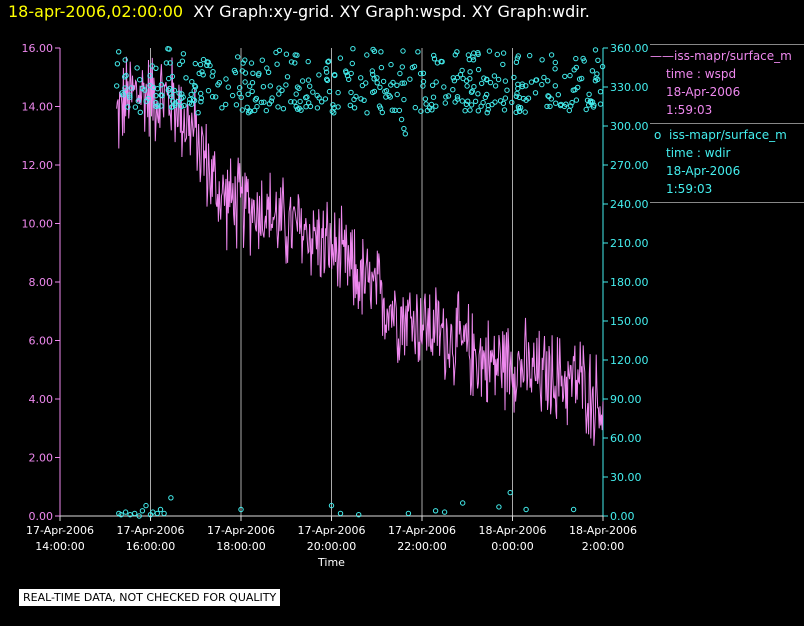 The image size is (804, 626). I want to click on x-tick-label-time: 22:00:00, so click(421, 546).